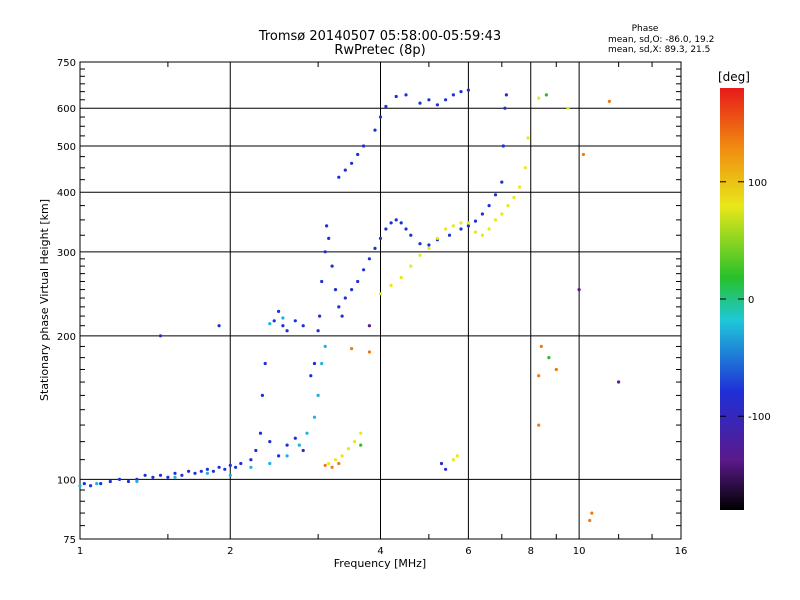 The width and height of the screenshot is (800, 600). What do you see at coordinates (751, 300) in the screenshot?
I see `colorbar-tick-label: 0` at bounding box center [751, 300].